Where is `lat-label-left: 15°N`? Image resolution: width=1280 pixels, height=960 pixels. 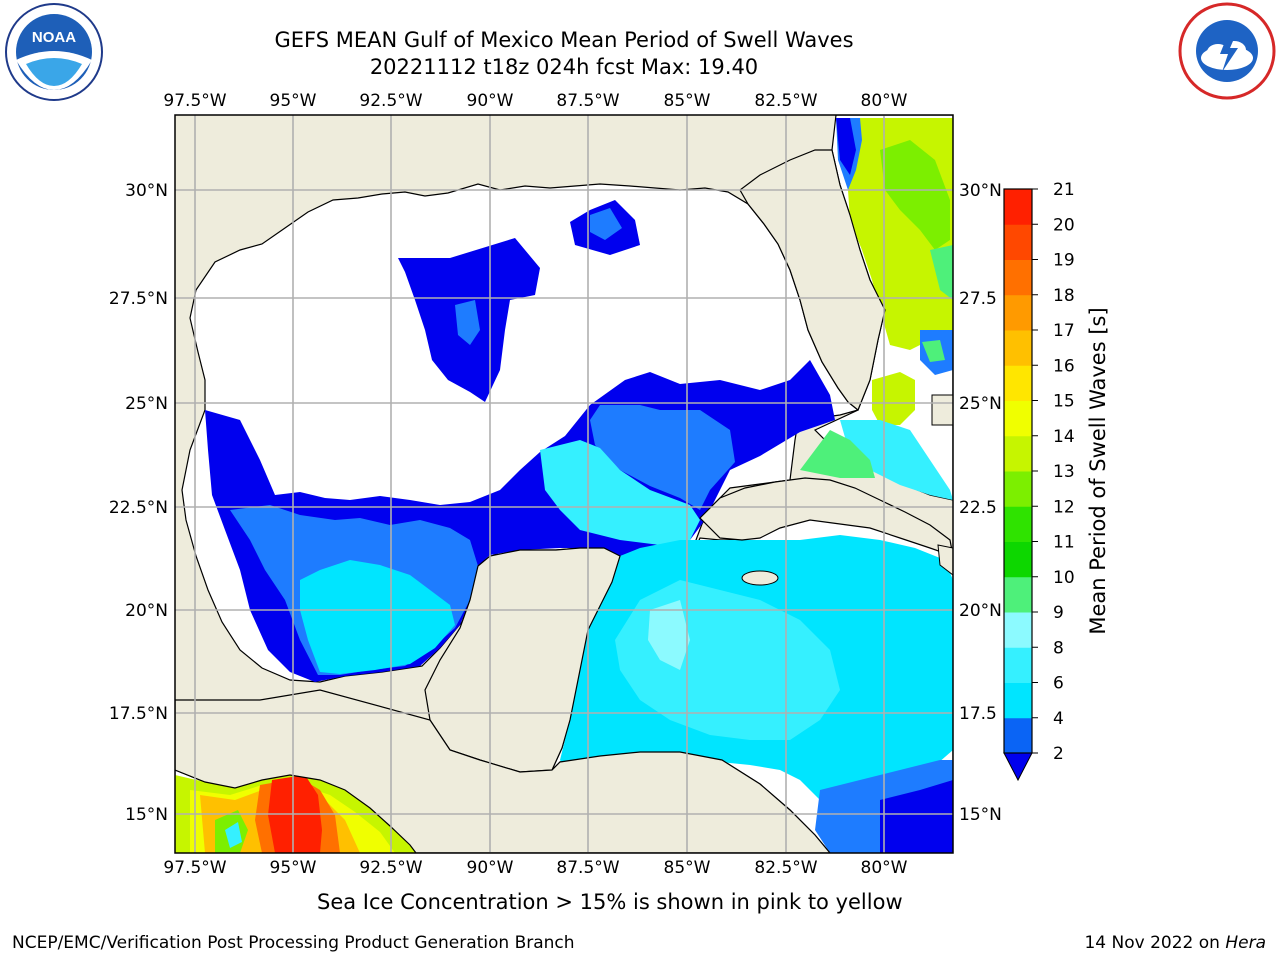 lat-label-left: 15°N is located at coordinates (146, 815).